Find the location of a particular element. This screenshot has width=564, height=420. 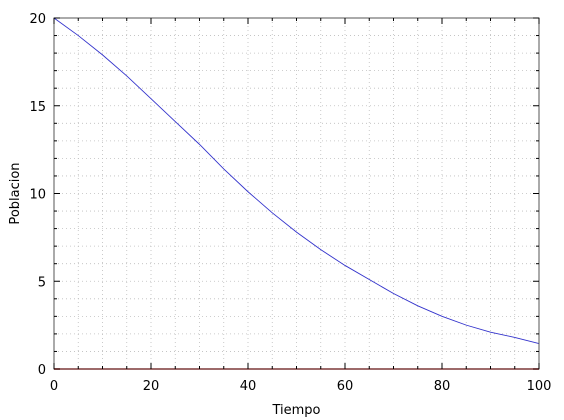

y-tick-label: 0 is located at coordinates (42, 370).